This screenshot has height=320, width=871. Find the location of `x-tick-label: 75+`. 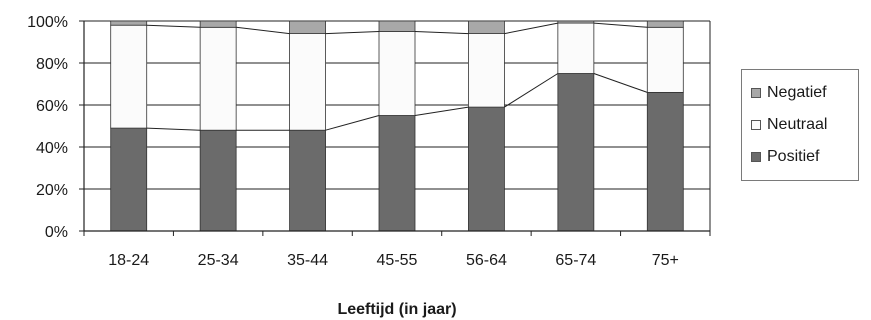

x-tick-label: 75+ is located at coordinates (665, 260).